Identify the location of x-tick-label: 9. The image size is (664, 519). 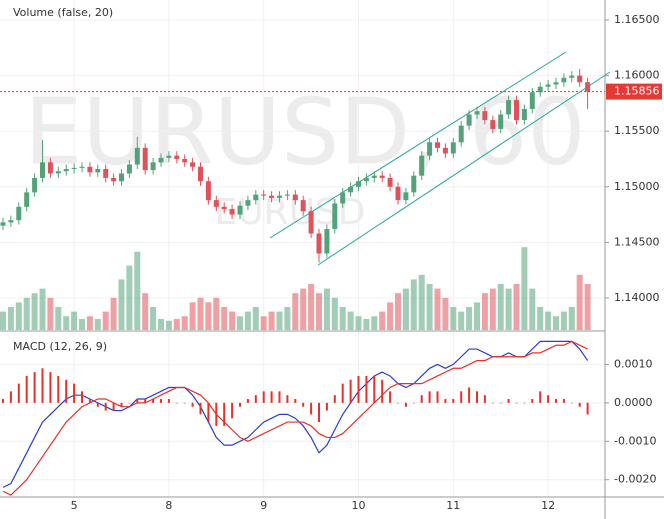
(263, 505).